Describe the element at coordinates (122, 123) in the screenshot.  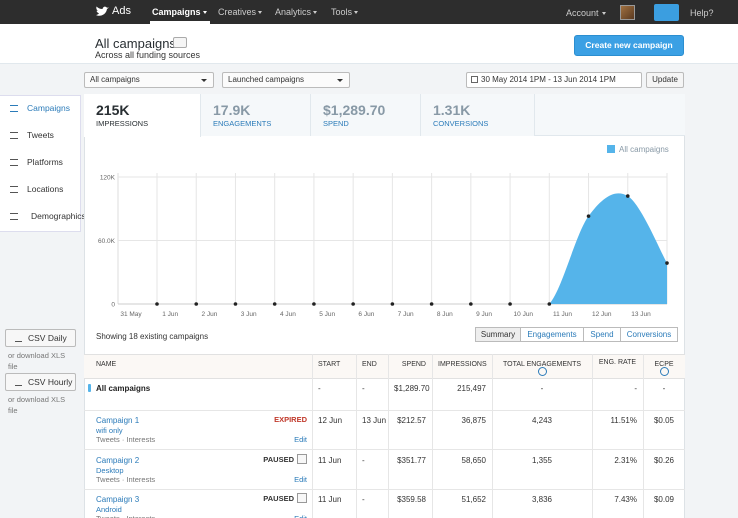
I see `metric-label: IMPRESSIONS` at that location.